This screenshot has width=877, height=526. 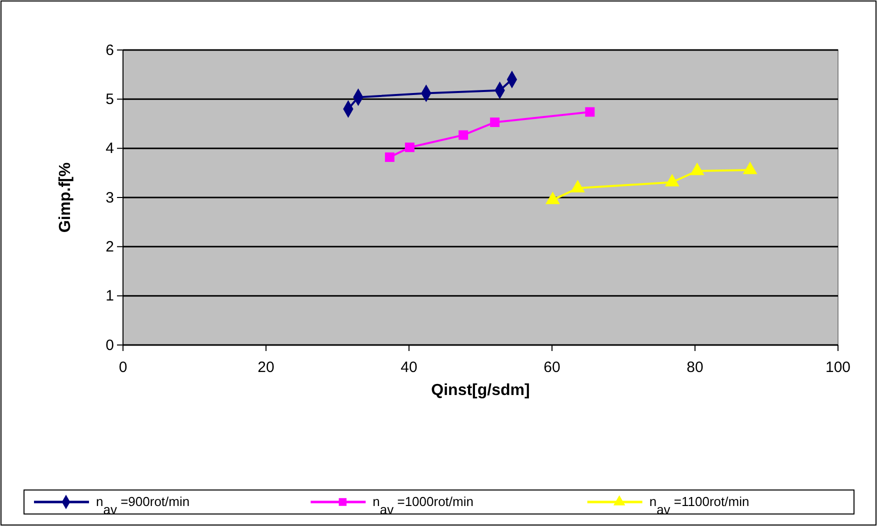 I want to click on y-tick-label: 1, so click(x=110, y=296).